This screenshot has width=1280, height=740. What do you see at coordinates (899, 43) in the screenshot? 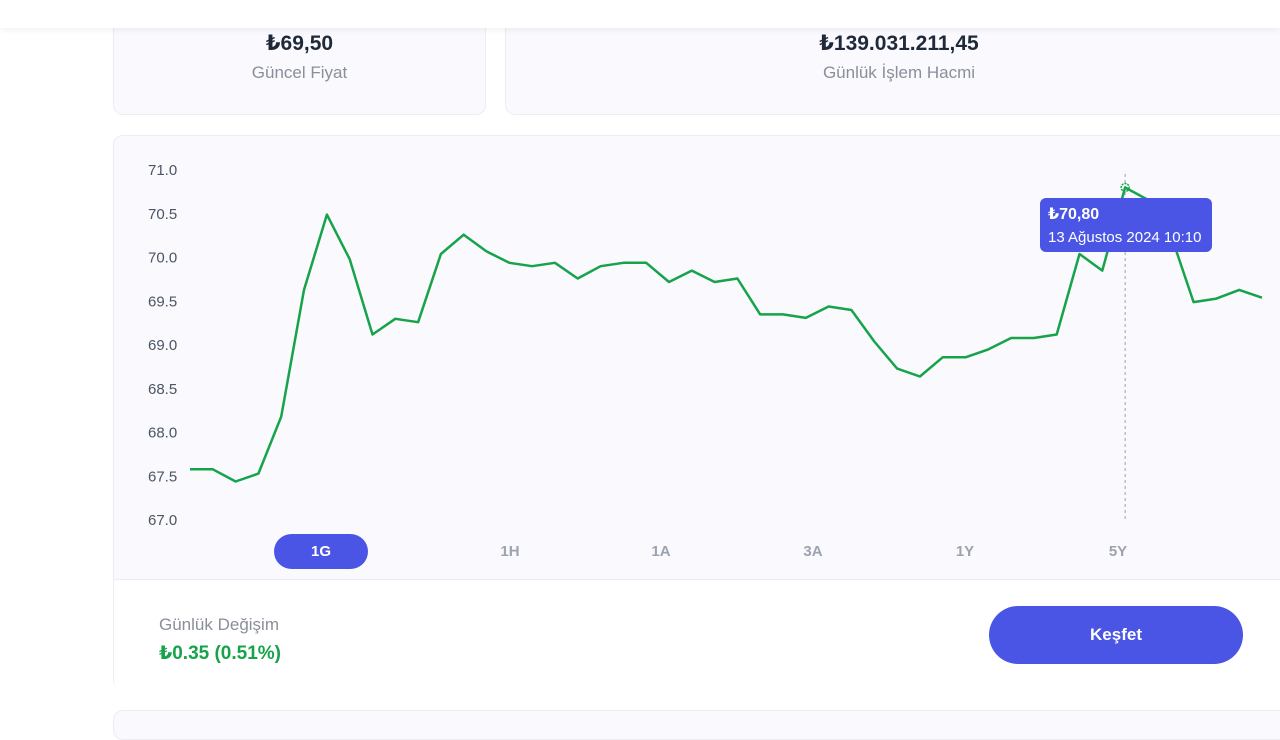
I see `daily-volume-value: ₺139.031.211,45` at bounding box center [899, 43].